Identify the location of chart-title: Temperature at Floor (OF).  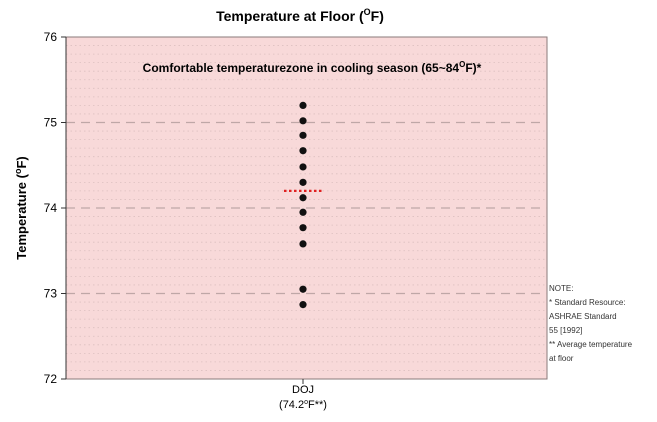
(300, 15).